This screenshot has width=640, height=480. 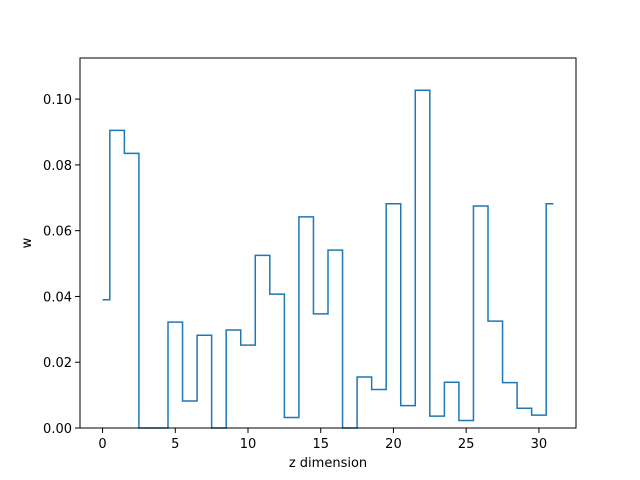 What do you see at coordinates (393, 444) in the screenshot?
I see `x-tick-label: 20` at bounding box center [393, 444].